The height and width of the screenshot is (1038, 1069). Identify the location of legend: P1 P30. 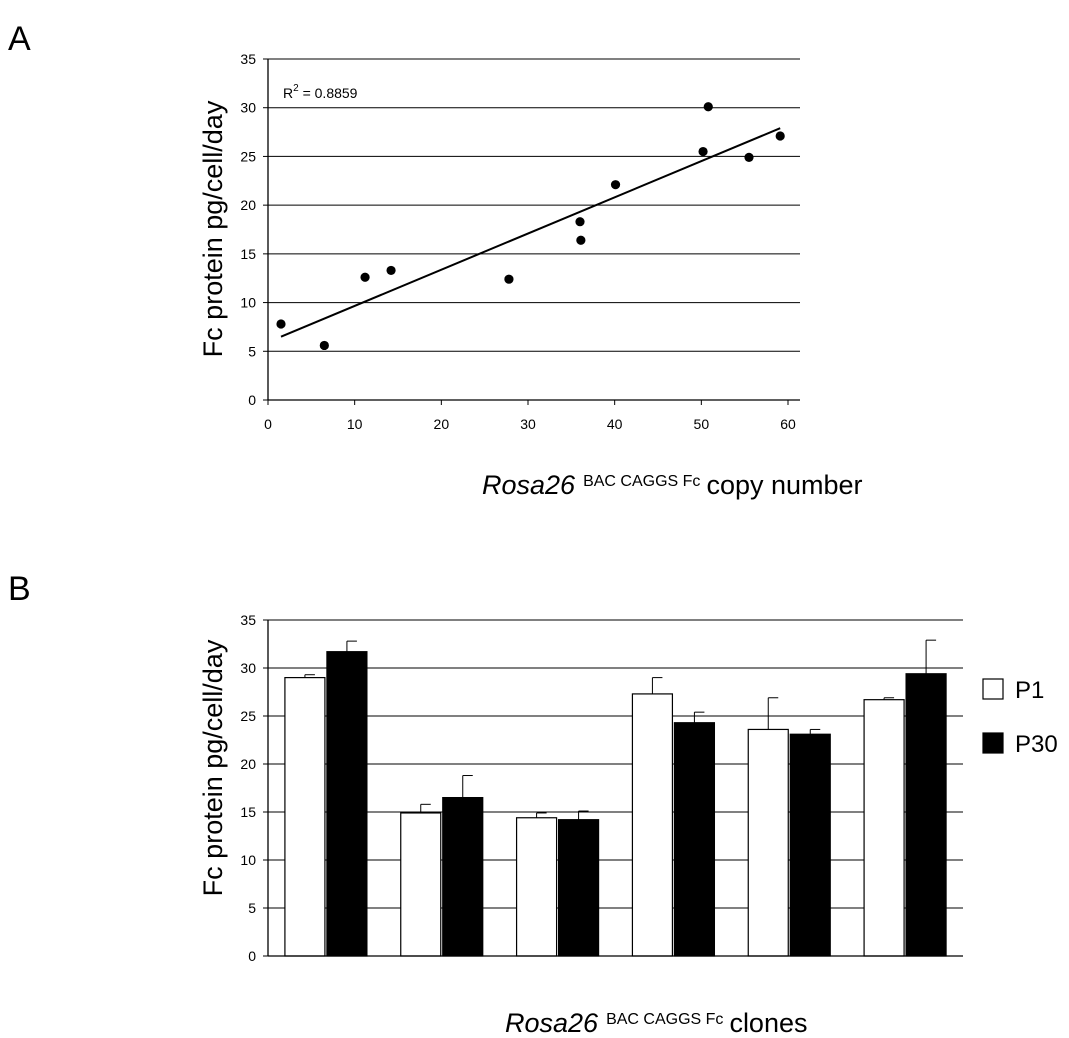
(1020, 717).